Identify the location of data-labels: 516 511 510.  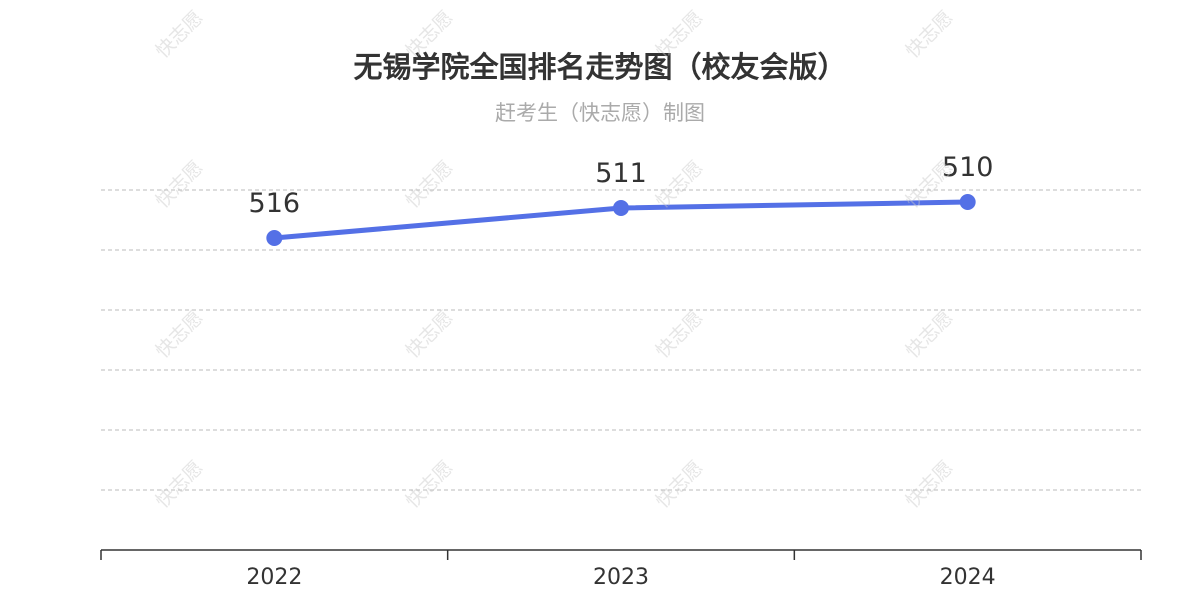
(621, 185).